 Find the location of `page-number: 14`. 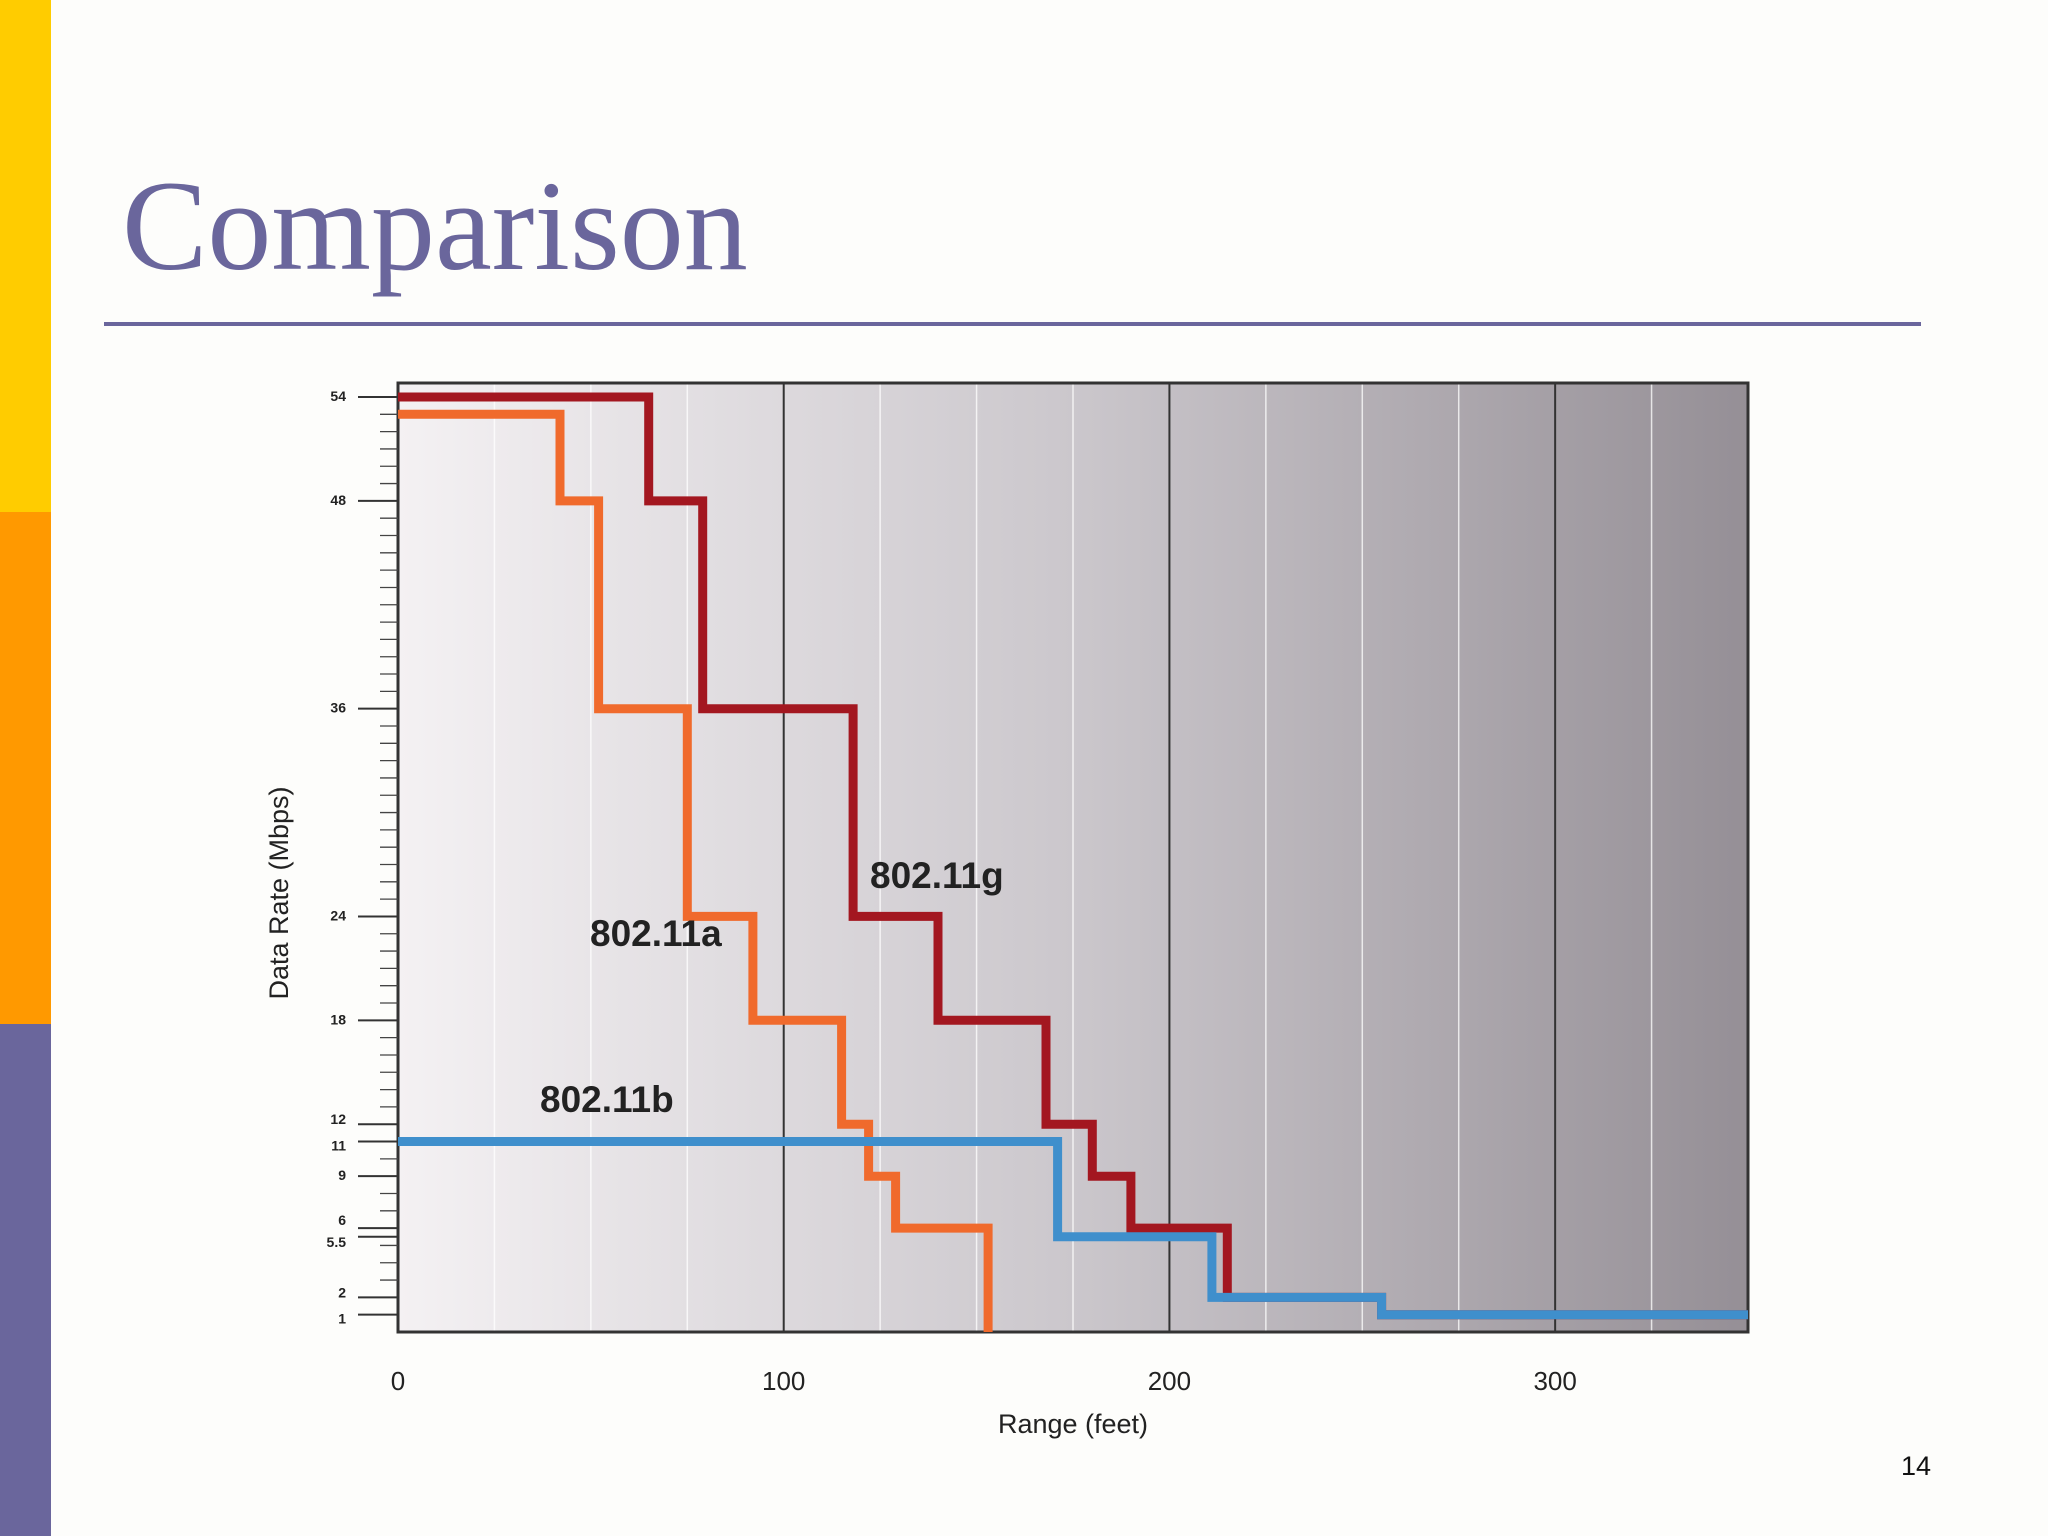

page-number: 14 is located at coordinates (1915, 1466).